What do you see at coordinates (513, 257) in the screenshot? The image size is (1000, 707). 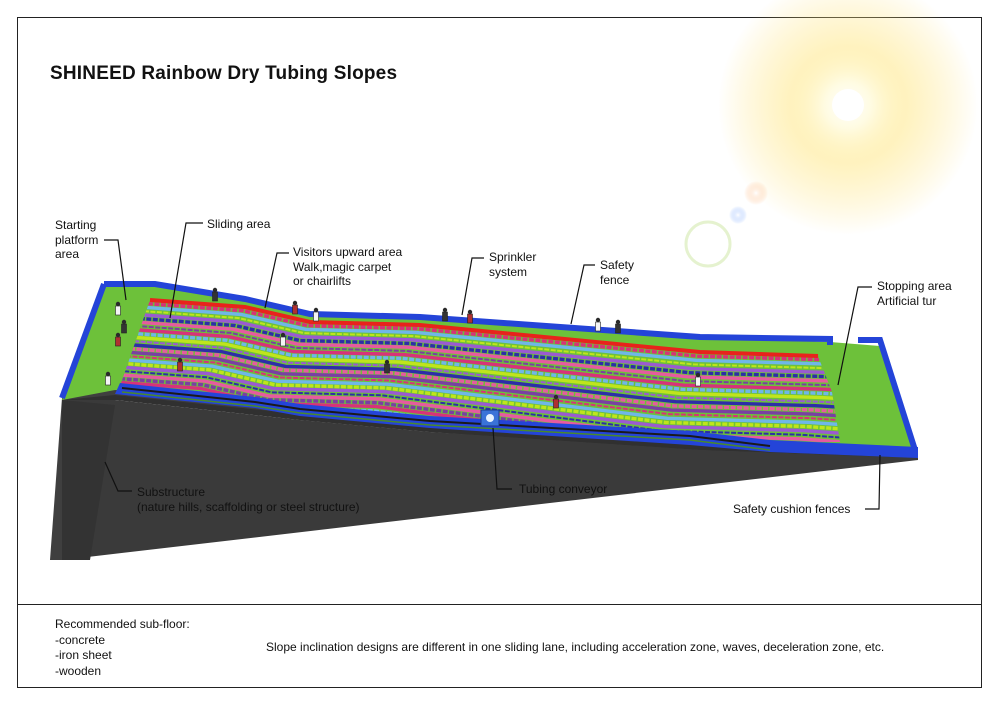 I see `label-line: Sprinkler` at bounding box center [513, 257].